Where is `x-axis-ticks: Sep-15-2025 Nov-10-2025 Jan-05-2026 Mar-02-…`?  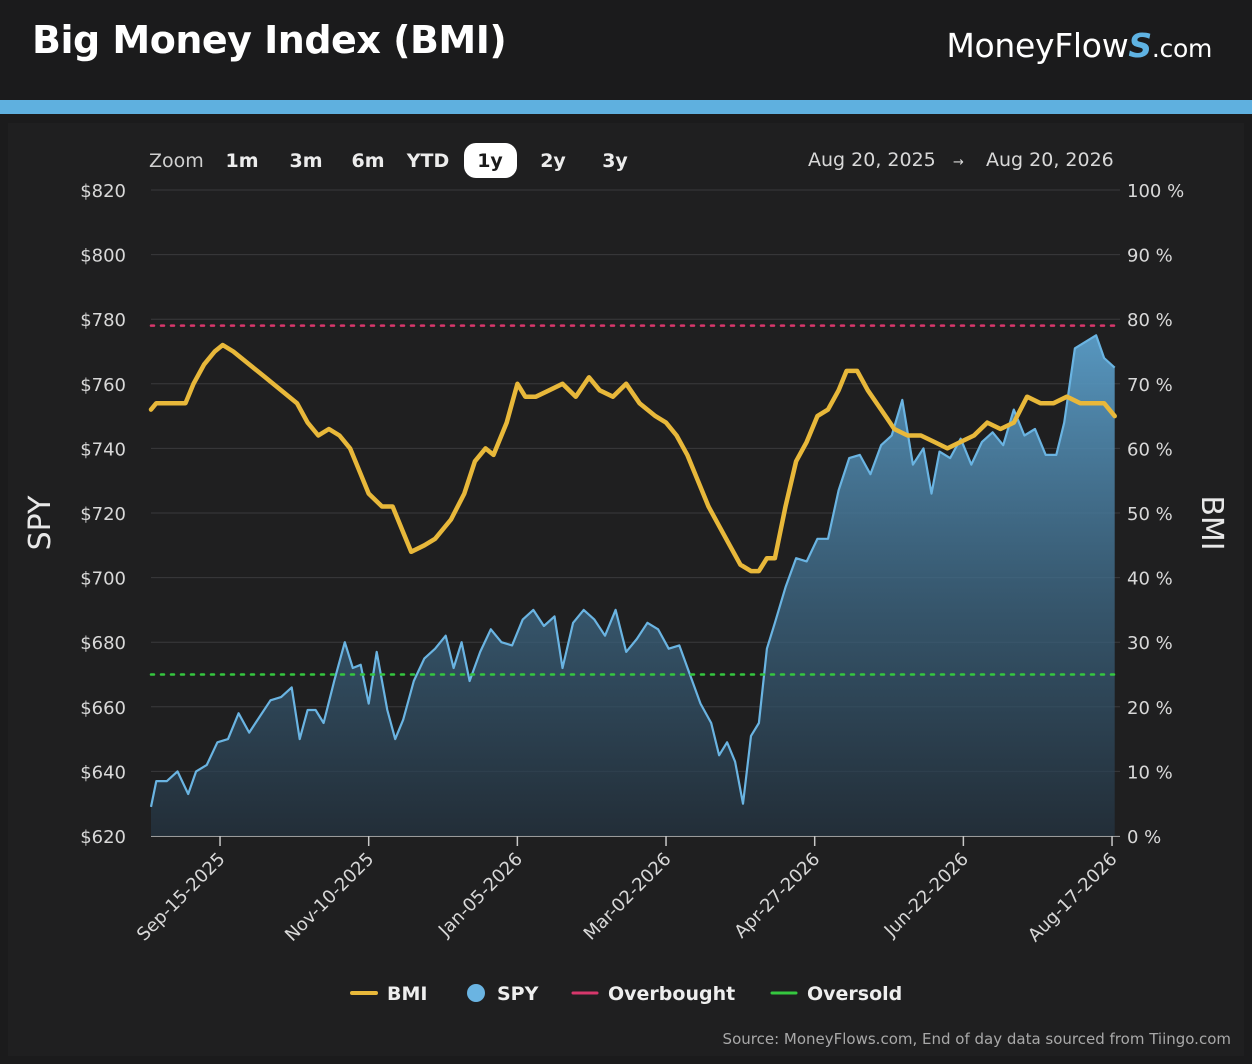
x-axis-ticks: Sep-15-2025 Nov-10-2025 Jan-05-2026 Mar-02-… is located at coordinates (627, 891).